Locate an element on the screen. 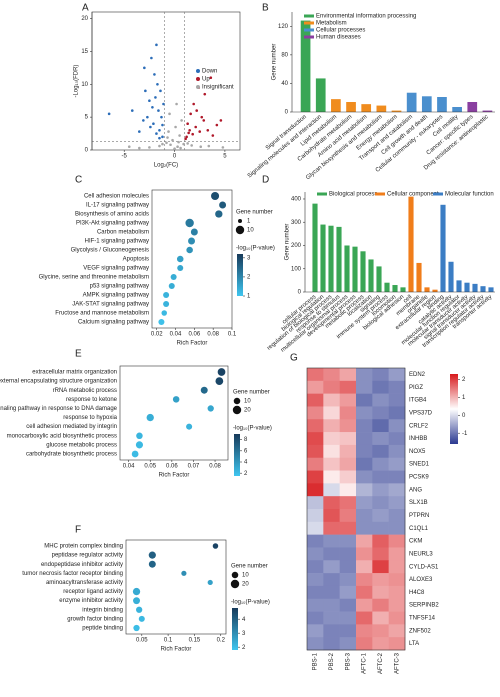 The image size is (500, 697). x-tick-label: 0.02 is located at coordinates (157, 335).